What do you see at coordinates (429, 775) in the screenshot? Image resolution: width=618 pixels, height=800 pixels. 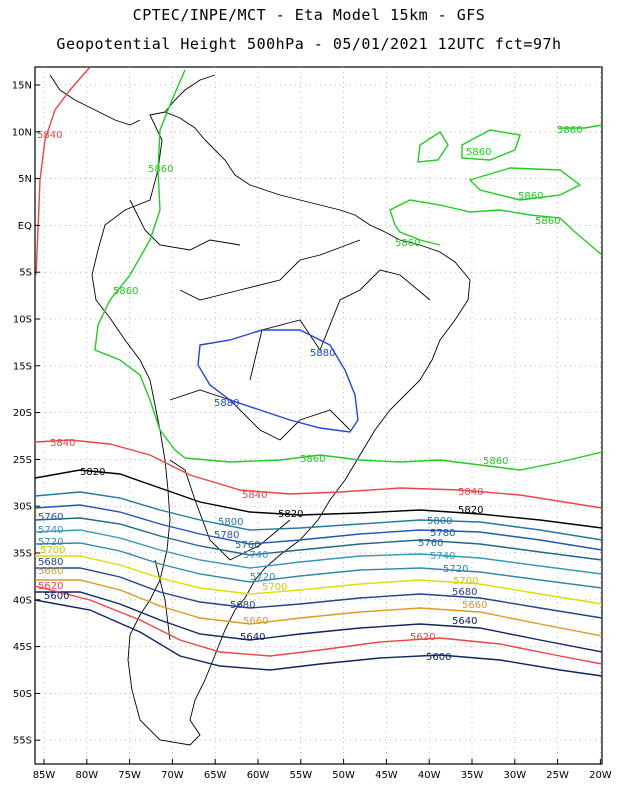 I see `lon-tick-label: 40W` at bounding box center [429, 775].